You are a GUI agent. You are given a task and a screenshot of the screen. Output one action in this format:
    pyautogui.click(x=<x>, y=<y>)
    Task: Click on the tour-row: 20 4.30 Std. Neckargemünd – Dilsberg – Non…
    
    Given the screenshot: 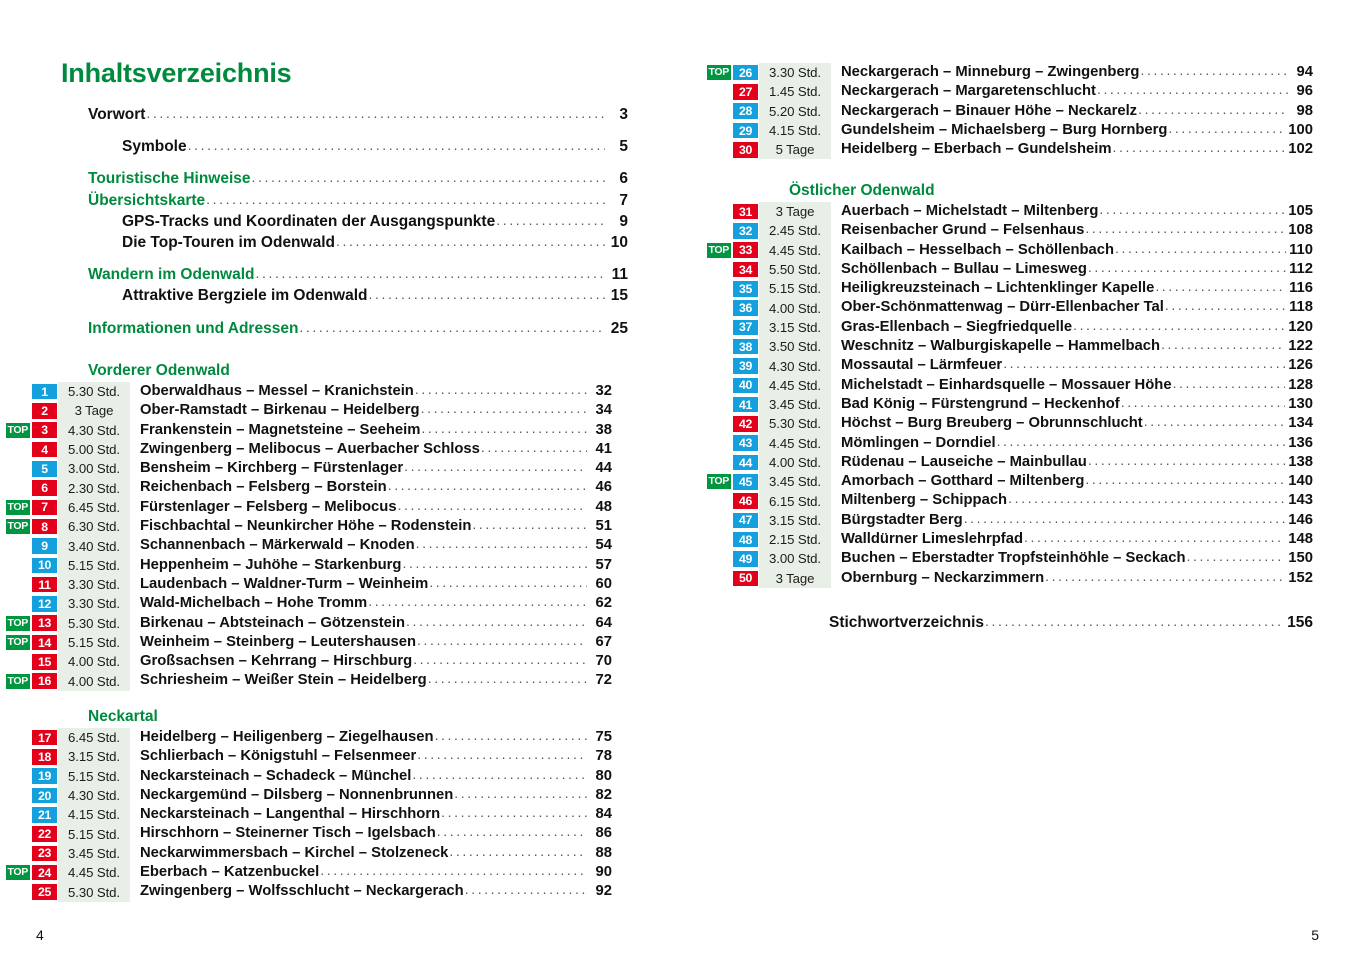 What is the action you would take?
    pyautogui.click(x=306, y=795)
    